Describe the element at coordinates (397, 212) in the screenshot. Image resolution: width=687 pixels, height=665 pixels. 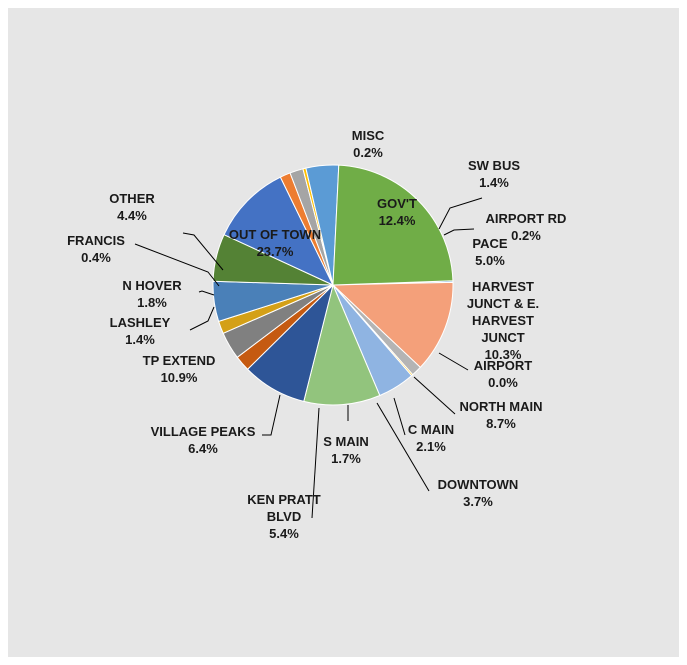
I see `slice-label-gov-t: GOV'T 12.4%` at that location.